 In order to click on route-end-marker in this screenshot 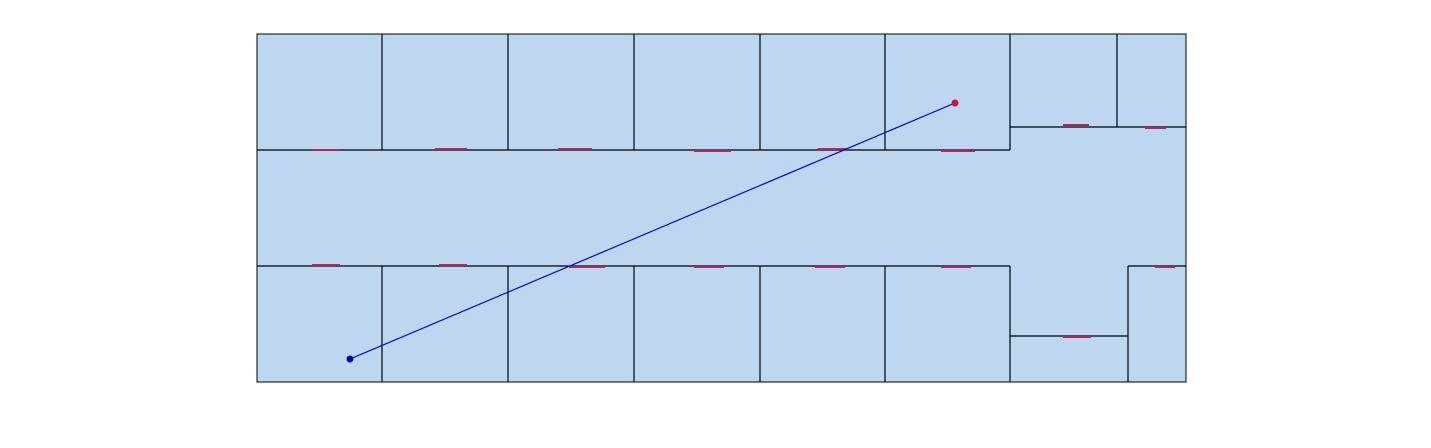, I will do `click(955, 103)`.